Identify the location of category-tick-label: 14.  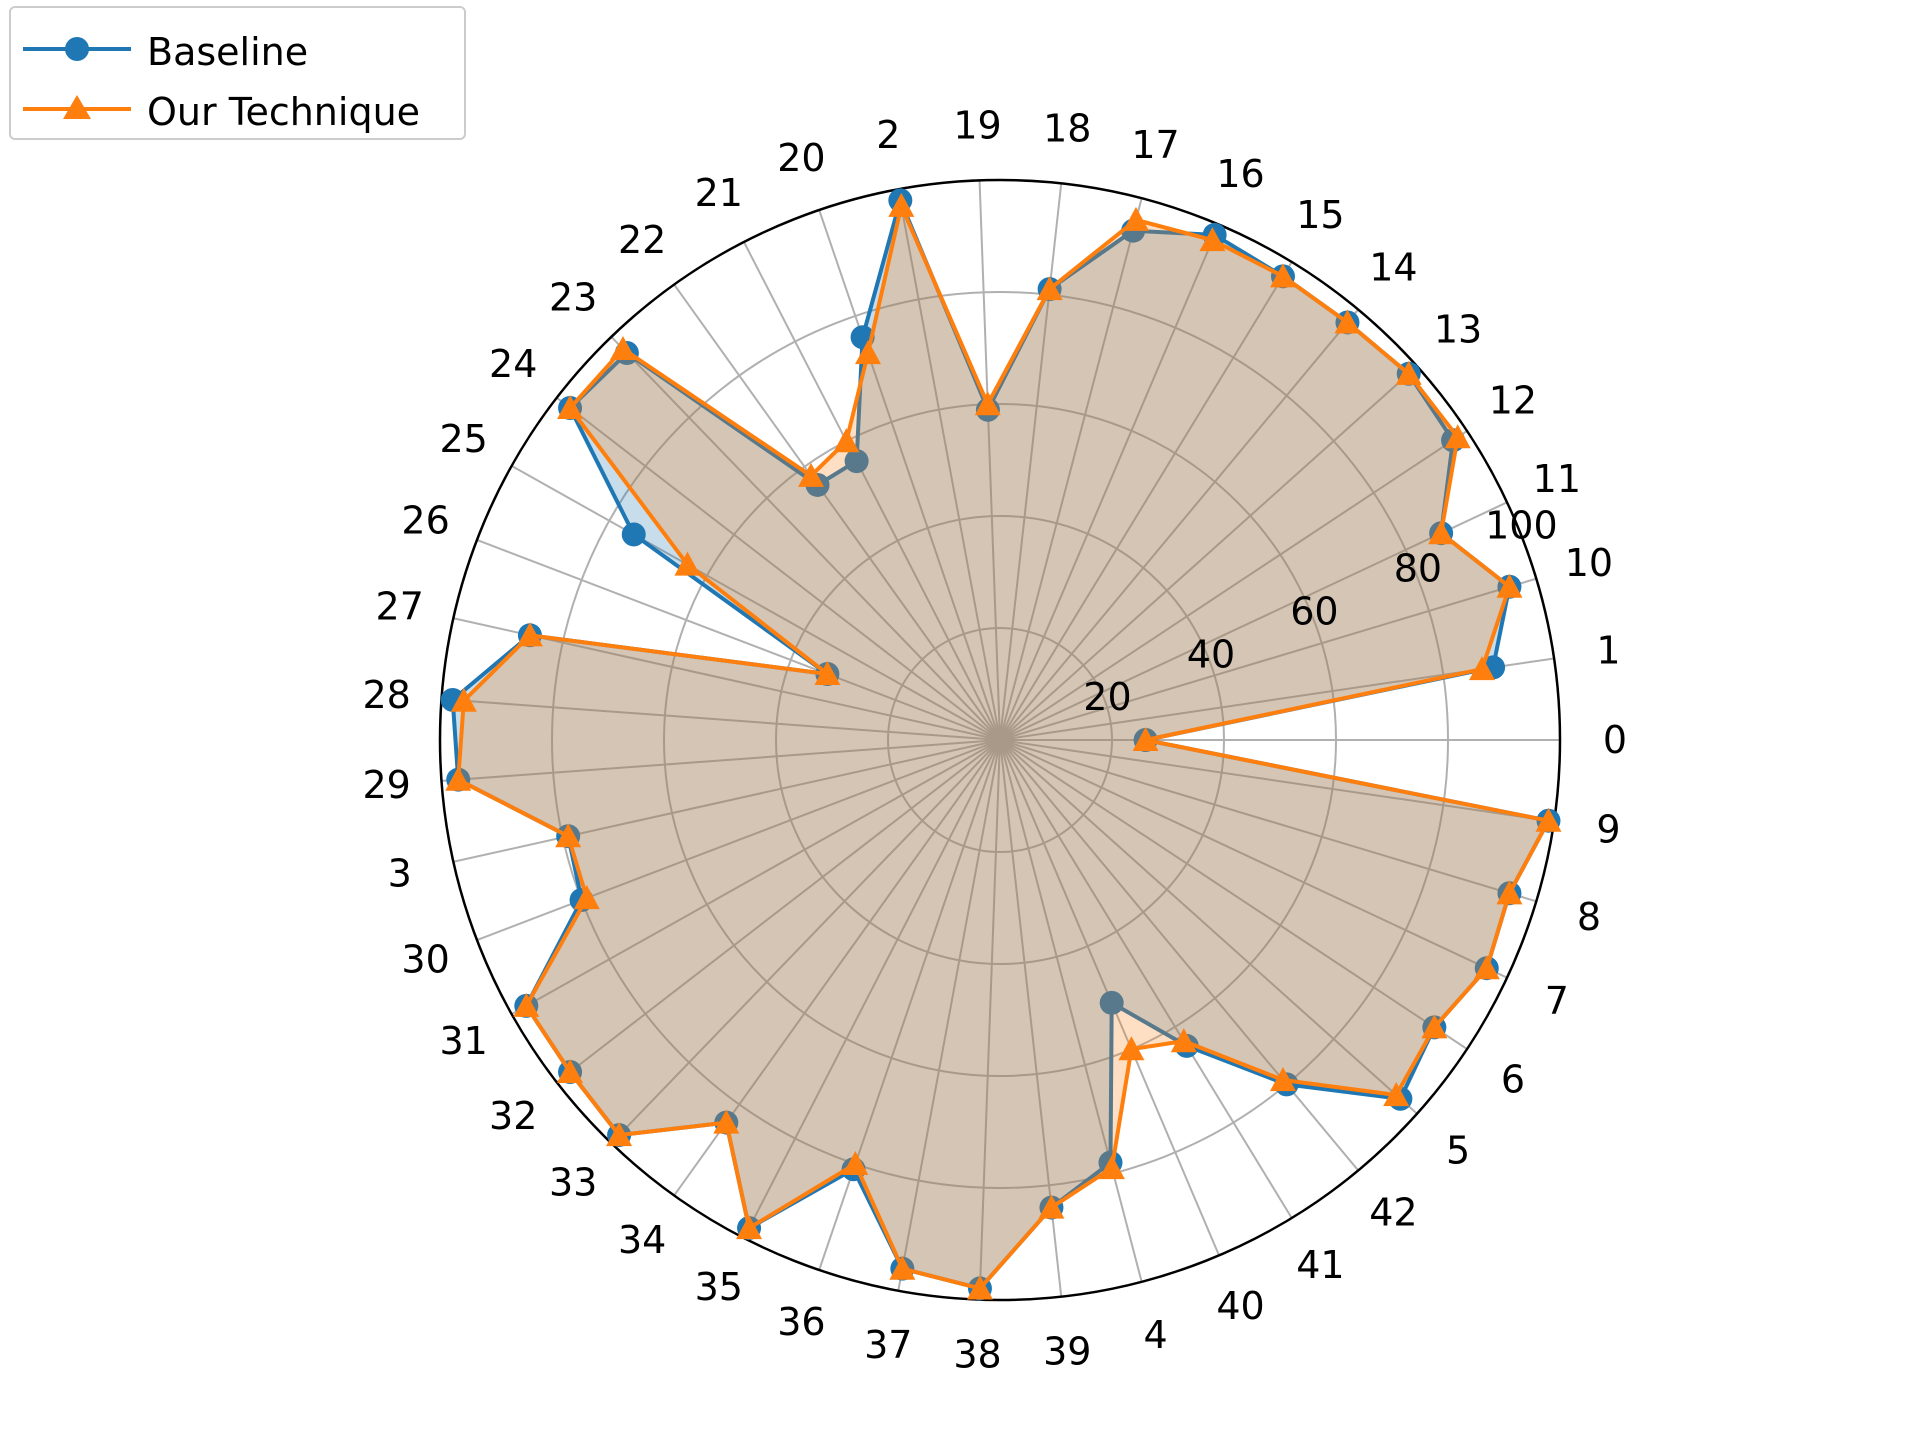
(1393, 267).